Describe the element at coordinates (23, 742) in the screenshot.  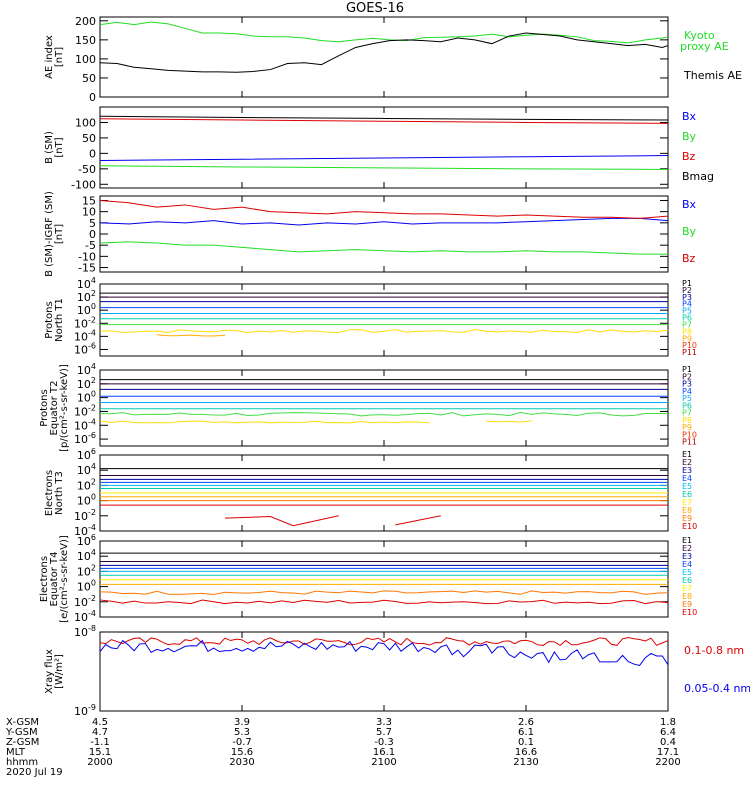
I see `ephemeris-label: Z-GSM` at that location.